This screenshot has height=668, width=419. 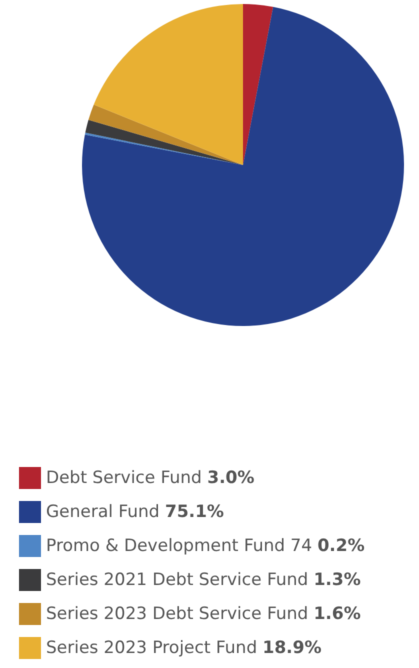 I want to click on data-label: 18.9%, so click(x=292, y=648).